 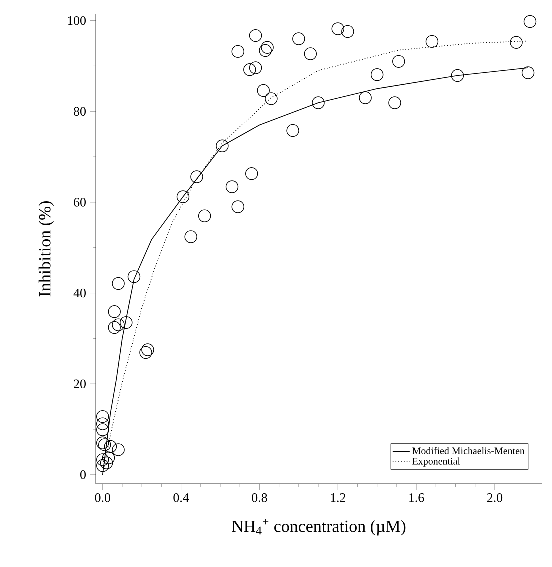 What do you see at coordinates (338, 498) in the screenshot?
I see `x-tick-label: 1.2` at bounding box center [338, 498].